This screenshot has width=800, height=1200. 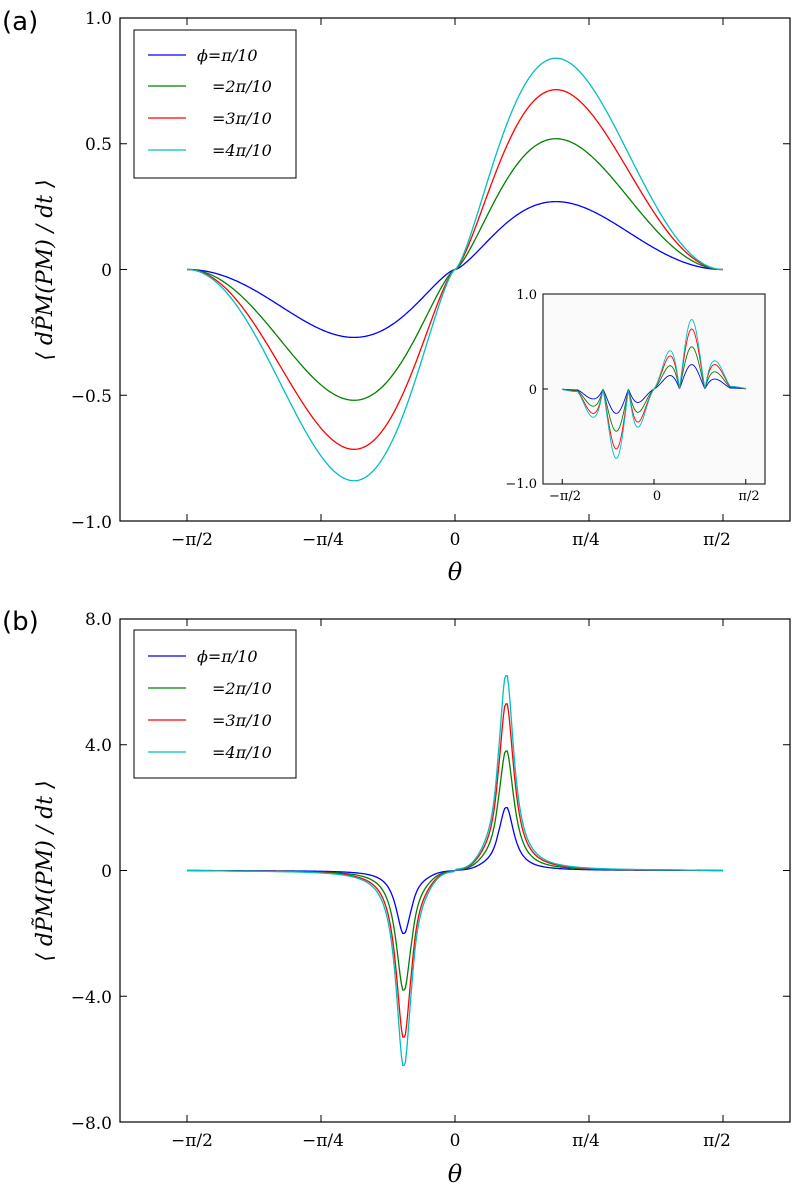 What do you see at coordinates (242, 150) in the screenshot?
I see `legend-entry-a: =4π/10` at bounding box center [242, 150].